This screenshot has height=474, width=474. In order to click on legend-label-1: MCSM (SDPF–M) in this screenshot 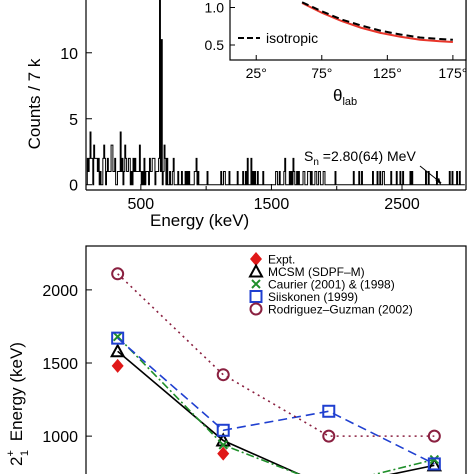, I will do `click(316, 272)`.